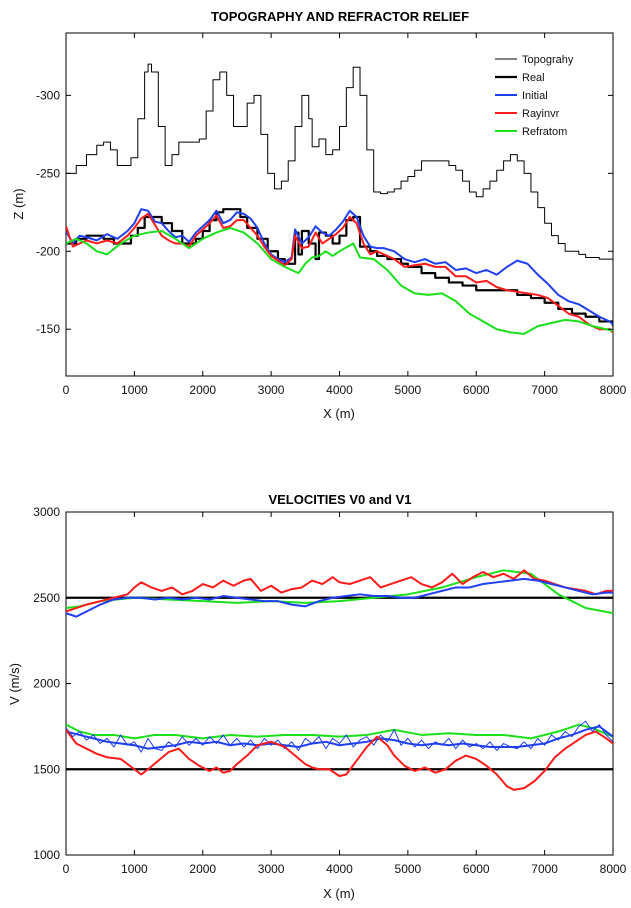  Describe the element at coordinates (533, 78) in the screenshot. I see `legend-label: Real` at that location.